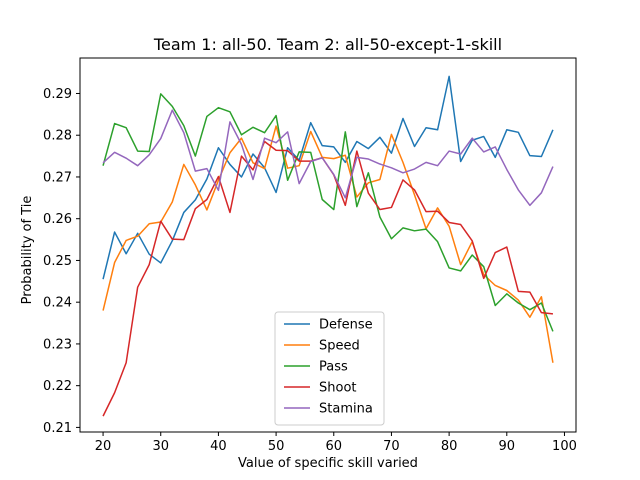 This screenshot has height=480, width=640. What do you see at coordinates (57, 428) in the screenshot?
I see `y-tick-label: 0.21` at bounding box center [57, 428].